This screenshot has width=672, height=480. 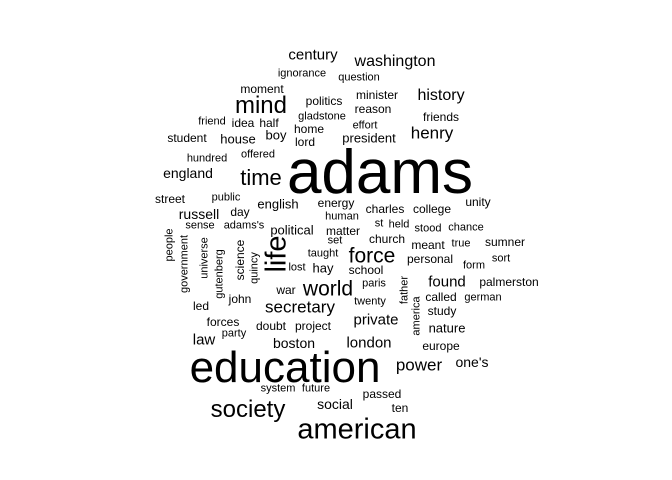 I want to click on word-church: church, so click(x=387, y=239).